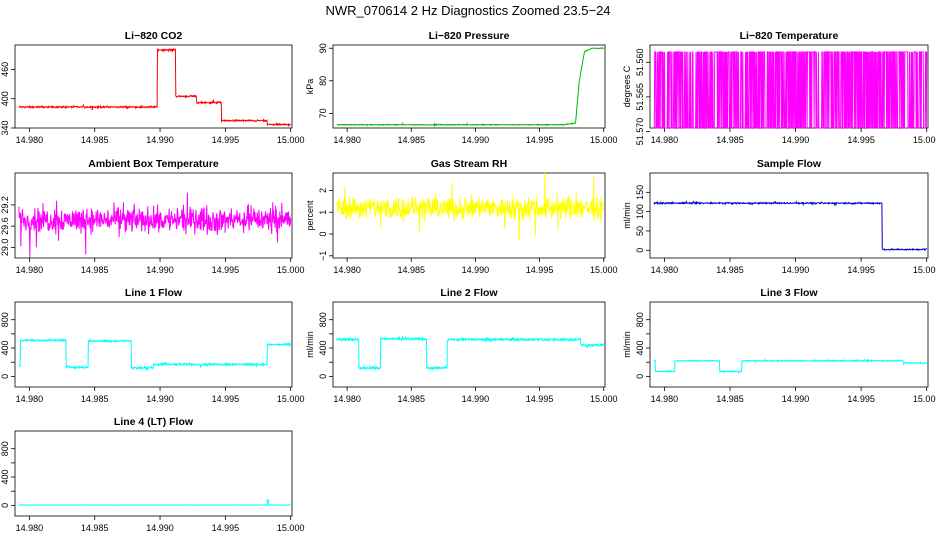  Describe the element at coordinates (310, 215) in the screenshot. I see `y-axis-label: percent` at that location.